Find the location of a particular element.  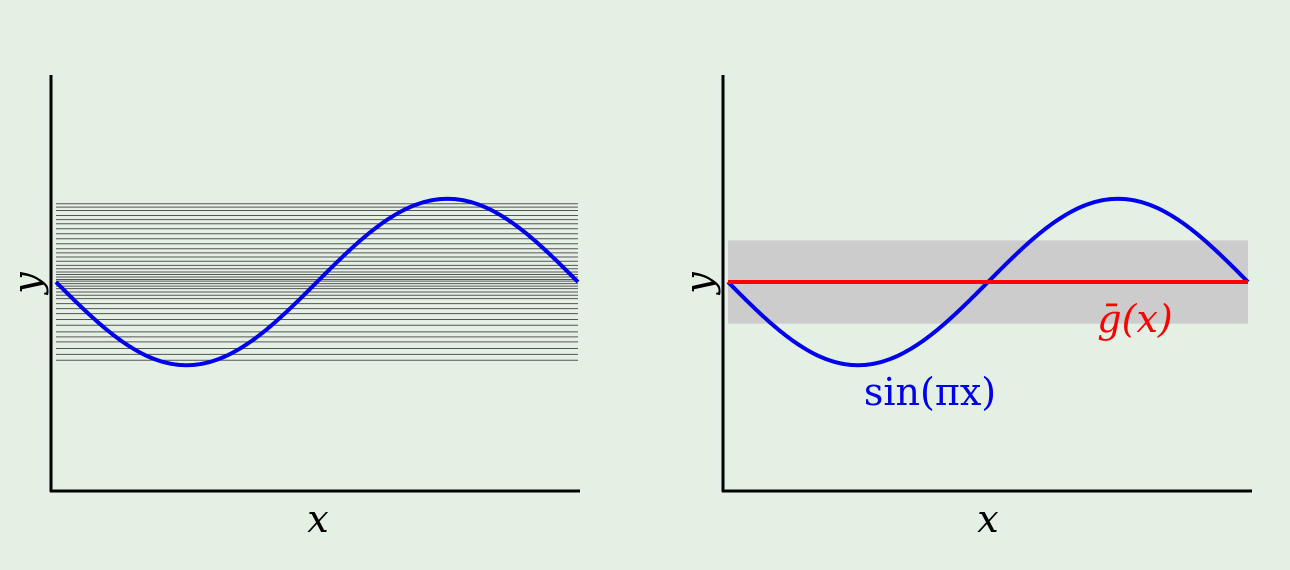

right-y-axis-label: y is located at coordinates (699, 284).